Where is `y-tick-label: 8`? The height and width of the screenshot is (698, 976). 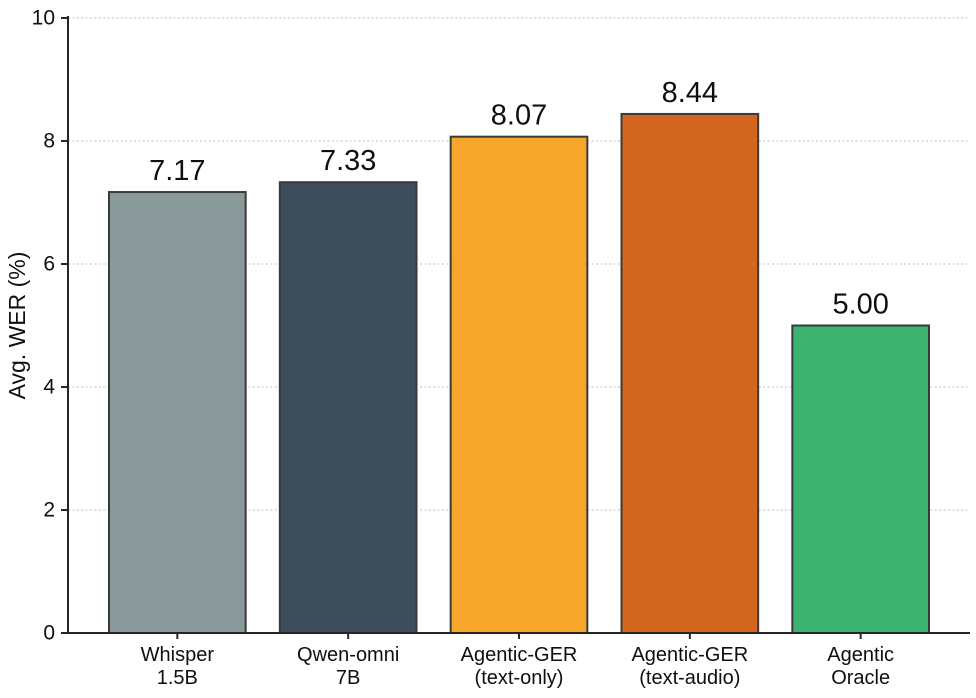 y-tick-label: 8 is located at coordinates (49, 141).